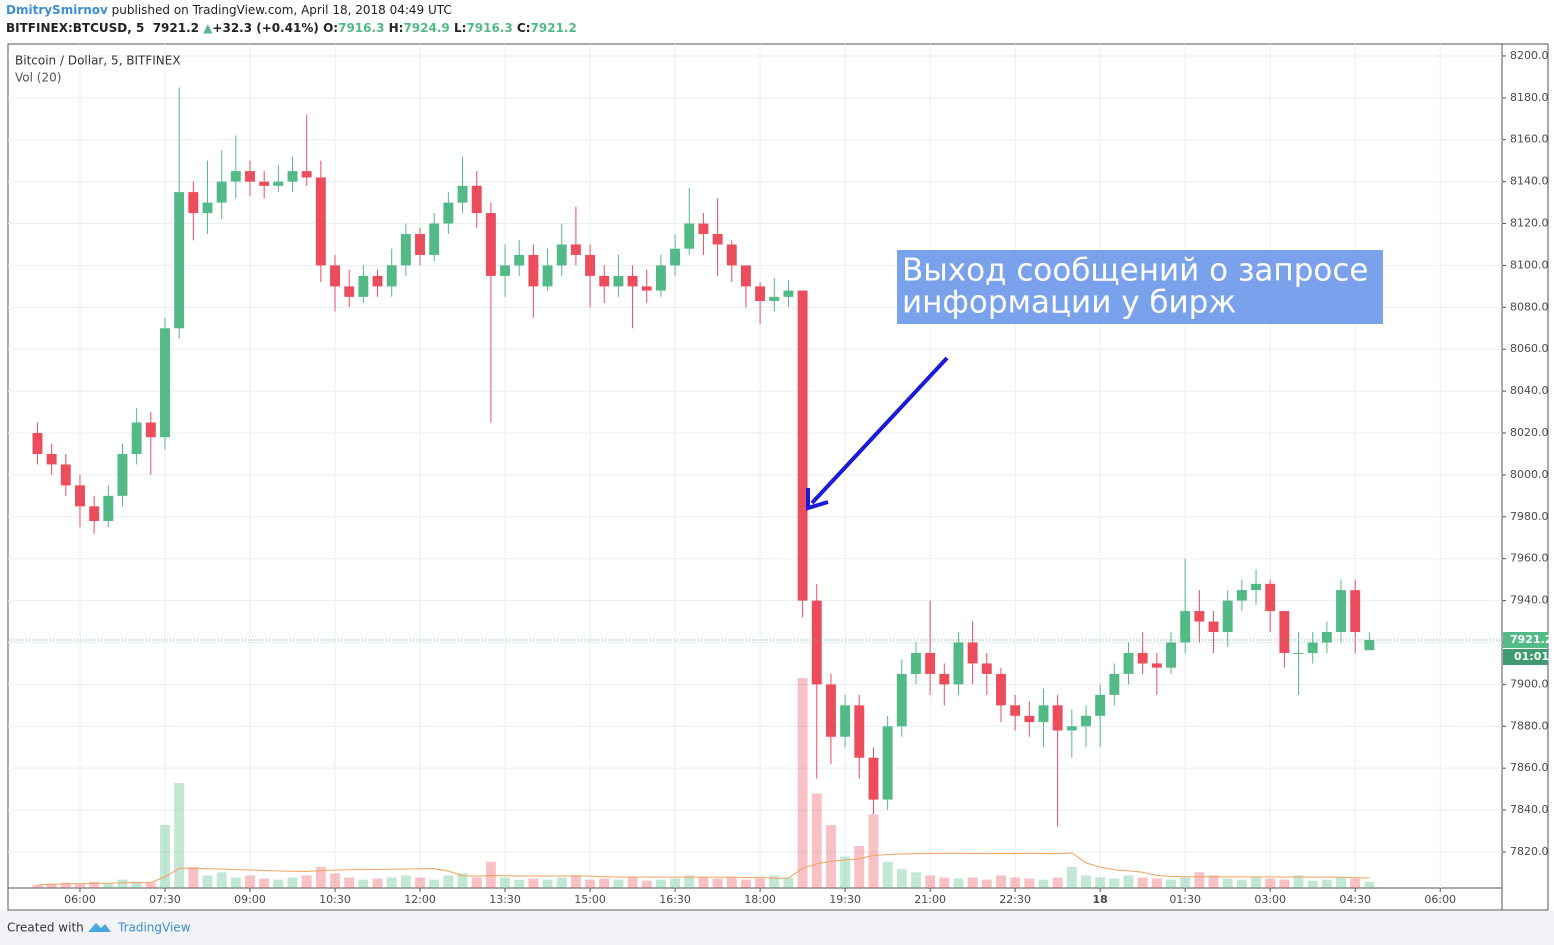 The width and height of the screenshot is (1554, 945). Describe the element at coordinates (1069, 303) in the screenshot. I see `annotation-line: информации у бирж` at that location.